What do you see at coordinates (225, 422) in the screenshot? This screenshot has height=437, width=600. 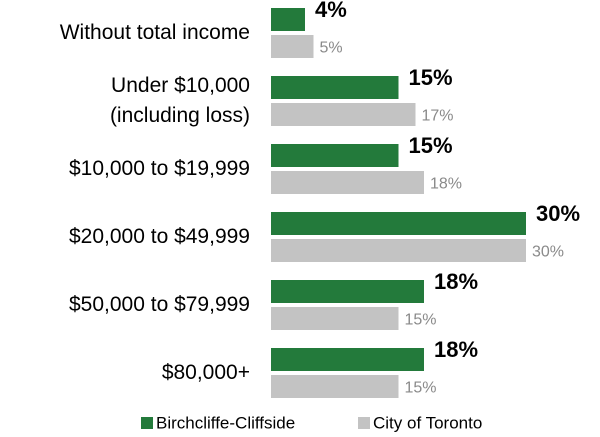 I see `legend-label: Birchcliffe-Cliffside` at bounding box center [225, 422].